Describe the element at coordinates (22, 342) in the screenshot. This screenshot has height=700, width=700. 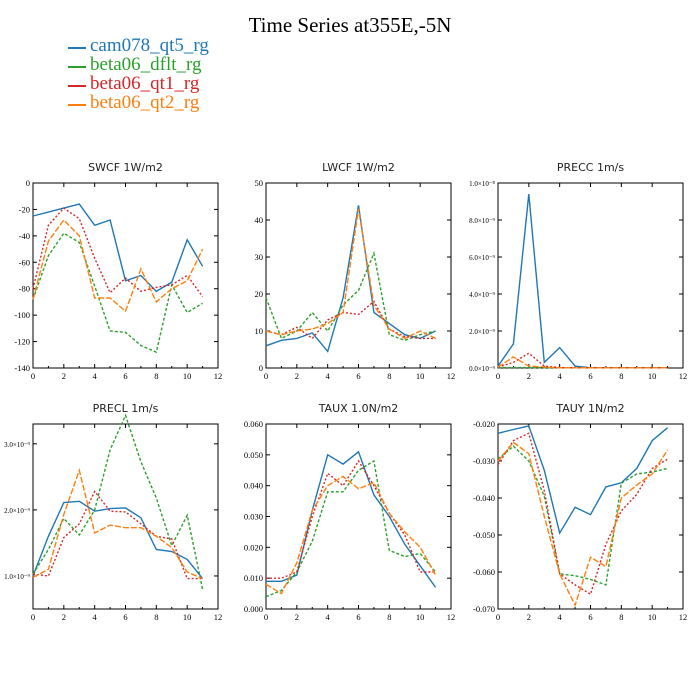
I see `y-tick-label: -120` at that location.